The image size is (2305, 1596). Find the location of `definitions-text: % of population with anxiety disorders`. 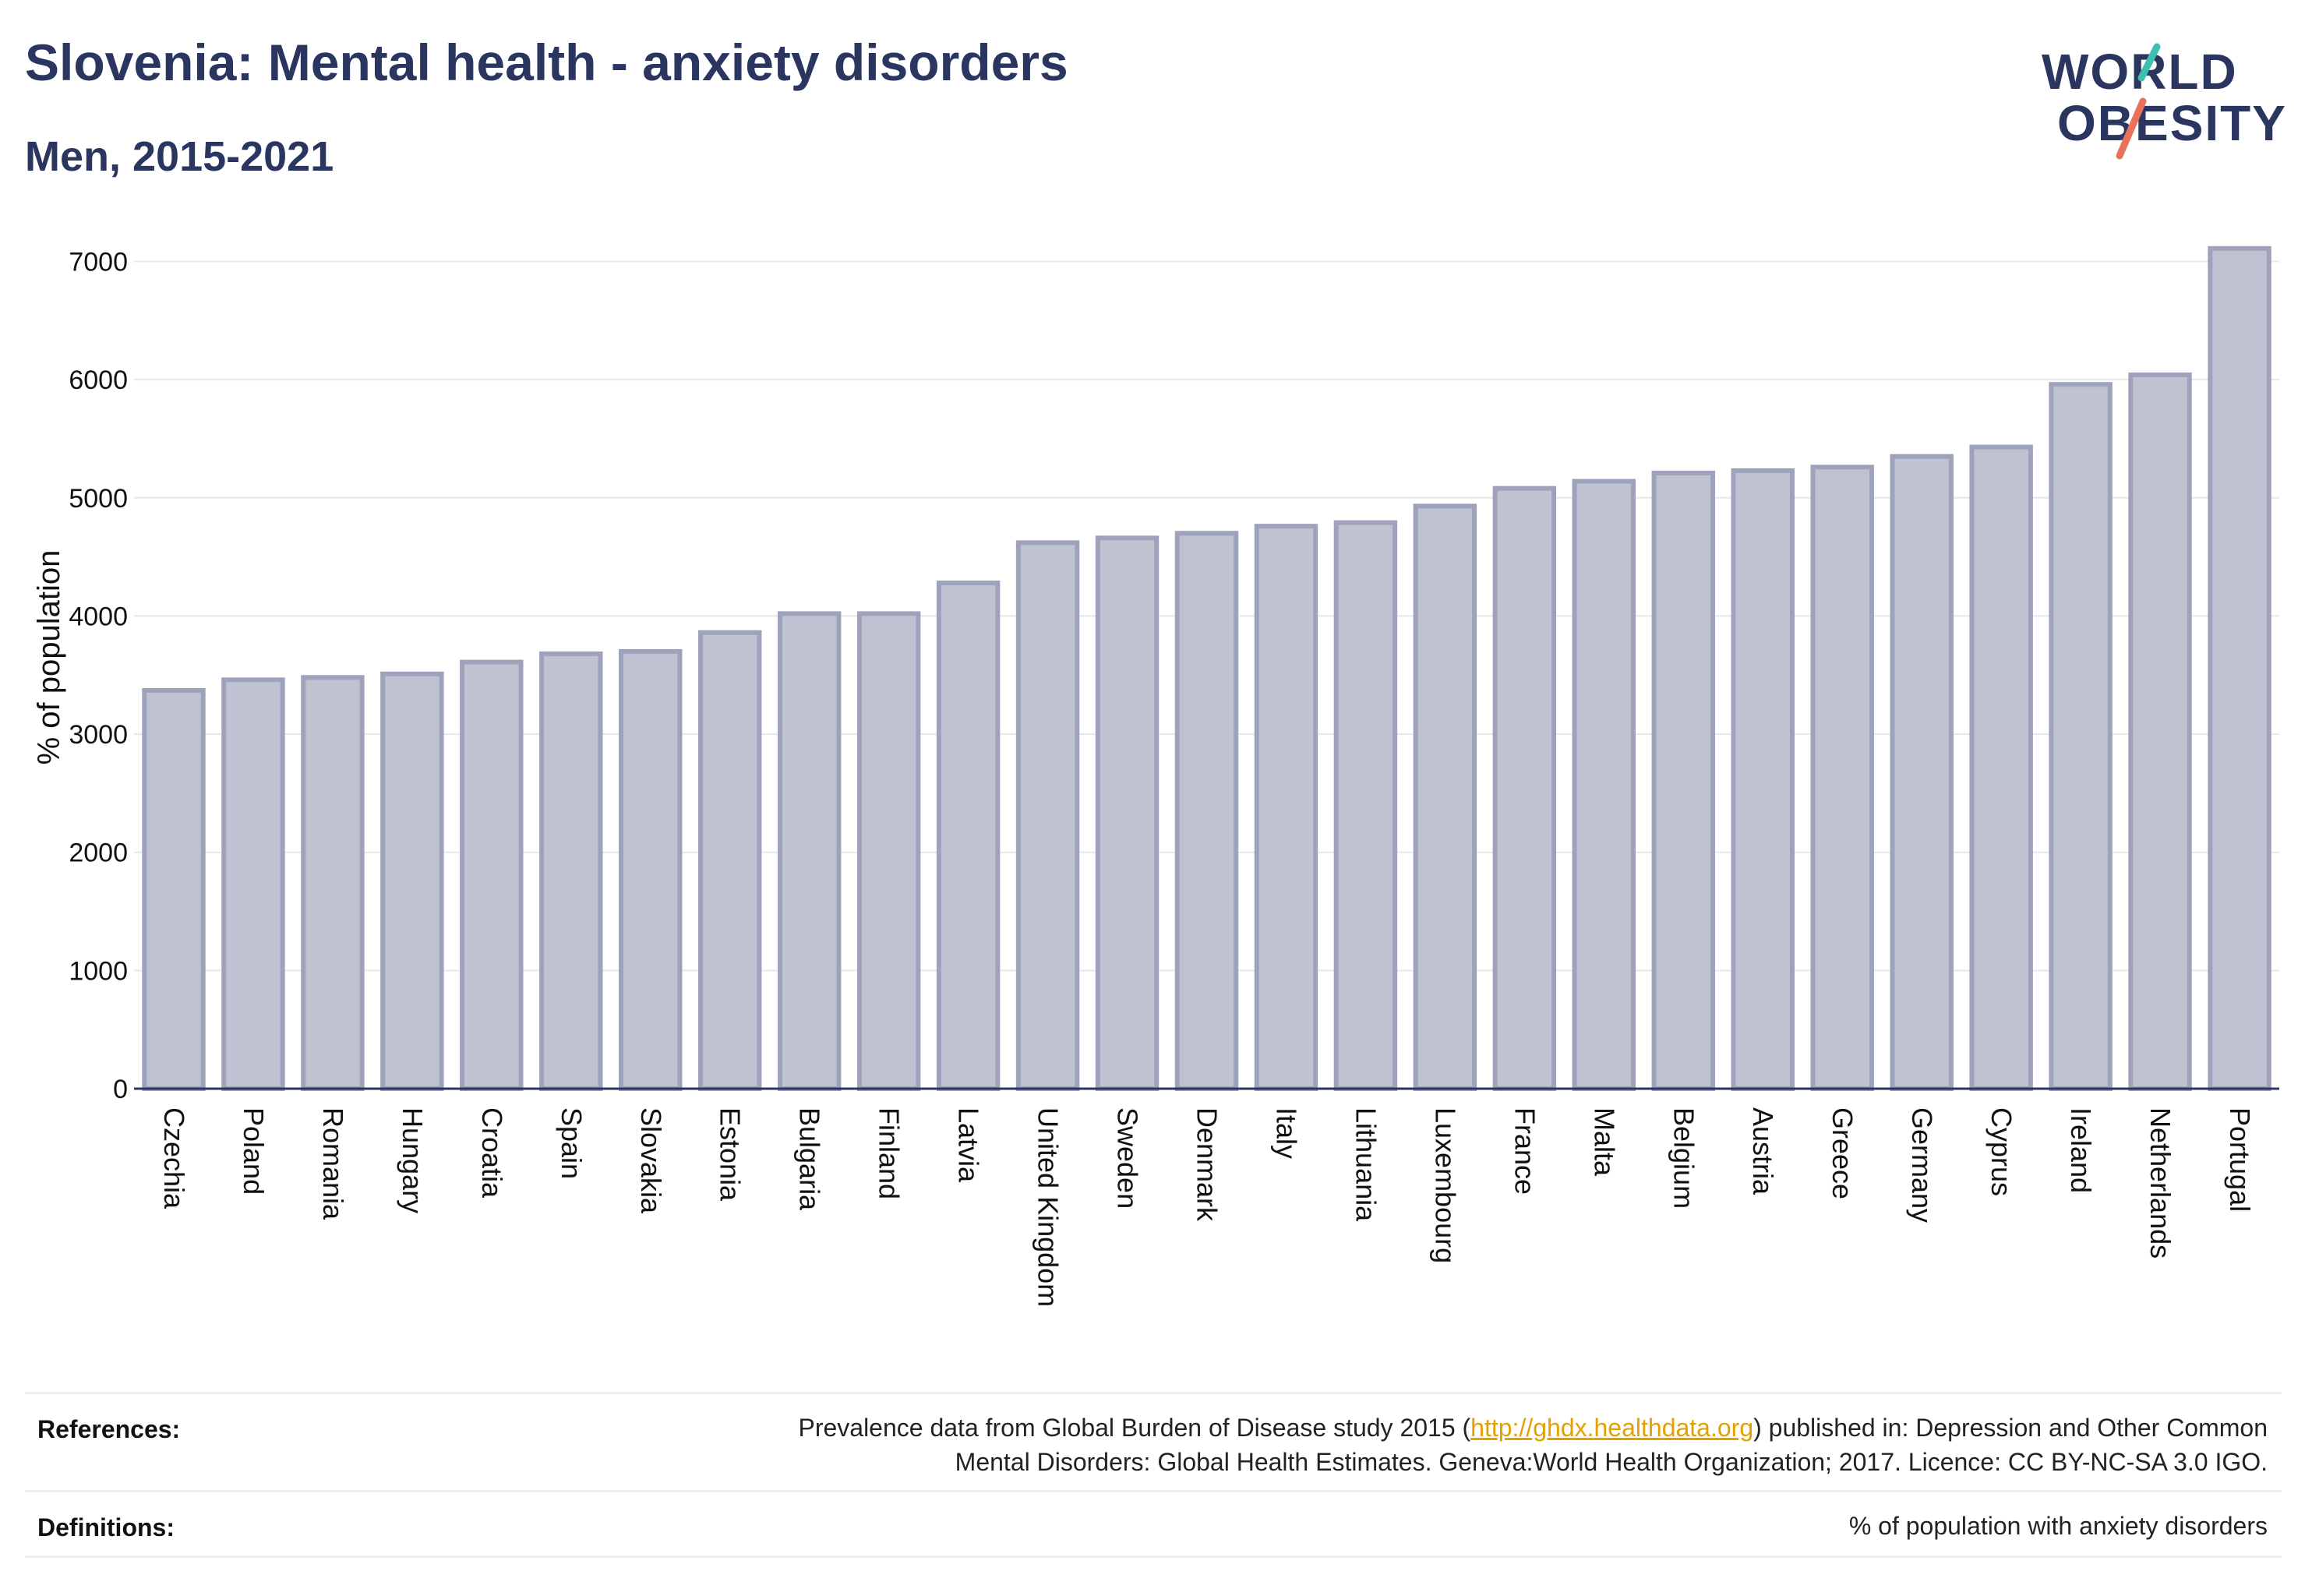

definitions-text: % of population with anxiety disorders is located at coordinates (2058, 1526).